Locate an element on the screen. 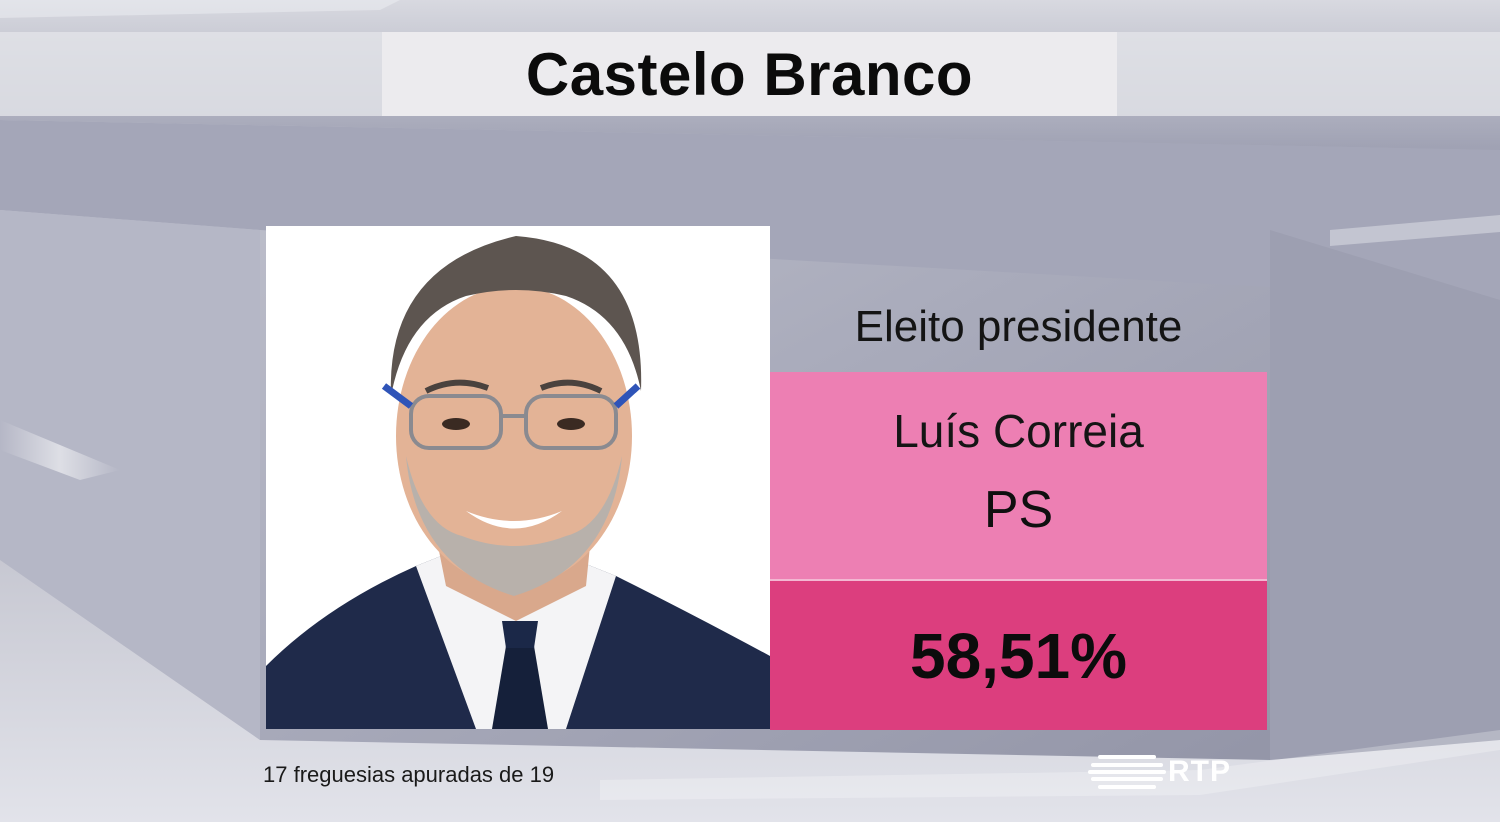  candidate-party: PS is located at coordinates (1018, 510).